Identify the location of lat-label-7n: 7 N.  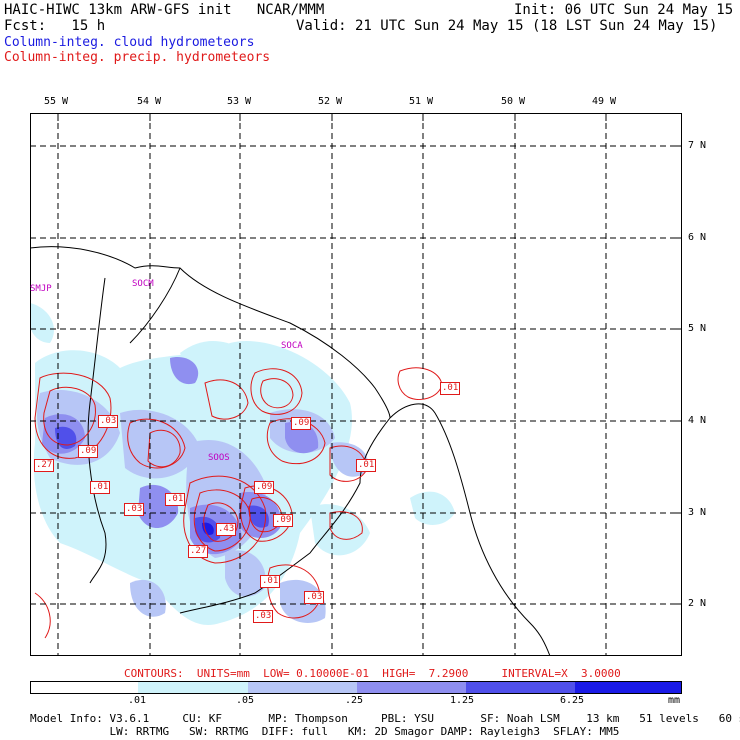
(697, 145).